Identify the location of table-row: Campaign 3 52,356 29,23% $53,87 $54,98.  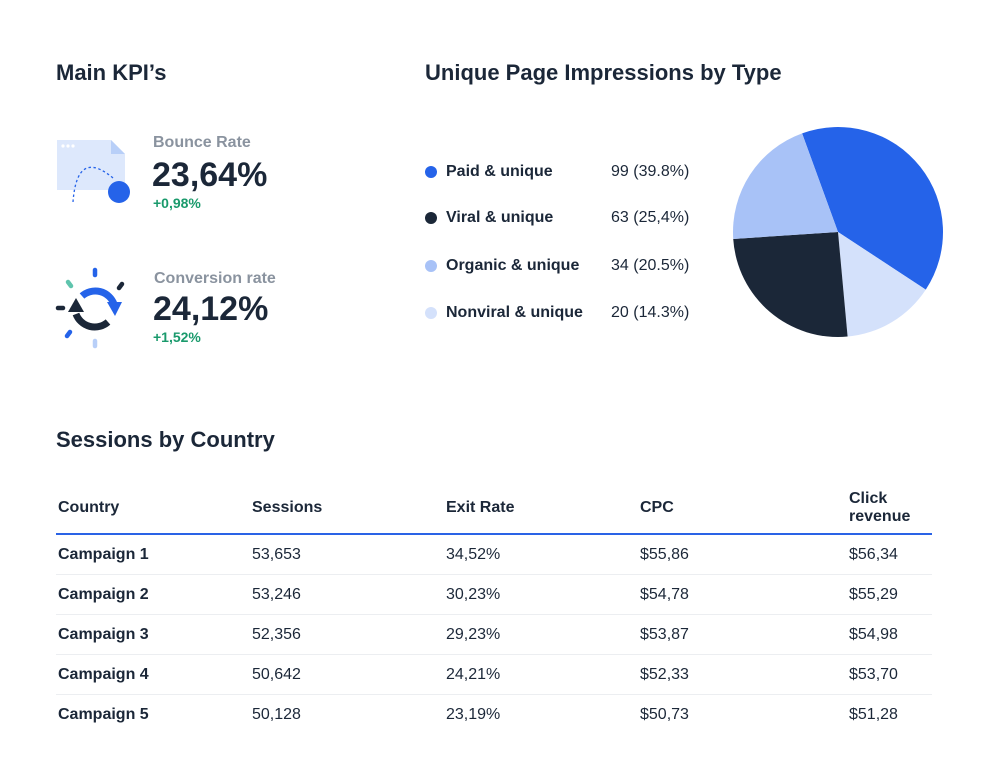
(494, 634).